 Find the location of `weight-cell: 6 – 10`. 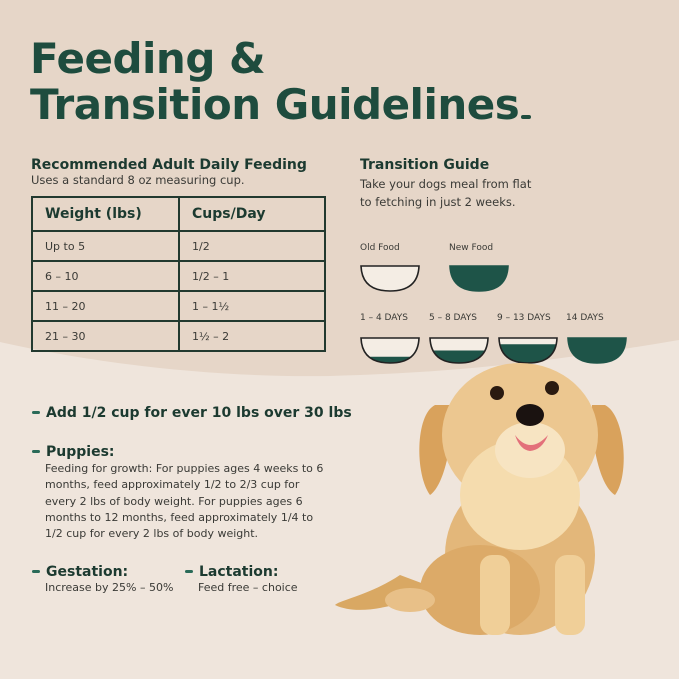

weight-cell: 6 – 10 is located at coordinates (105, 276).